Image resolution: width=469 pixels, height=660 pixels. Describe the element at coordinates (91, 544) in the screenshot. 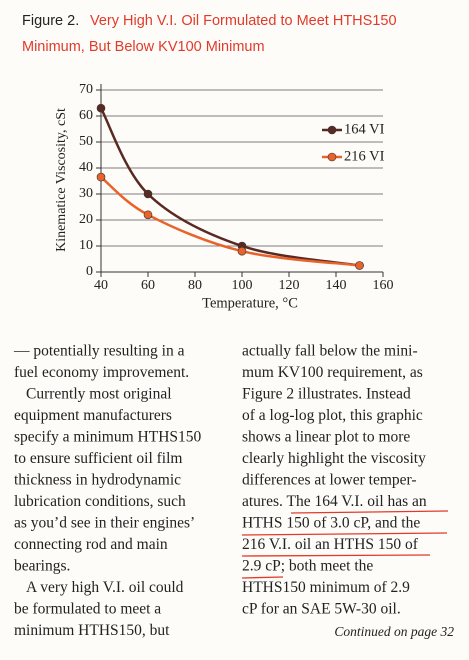

I see `text-line: connecting rod and main` at that location.